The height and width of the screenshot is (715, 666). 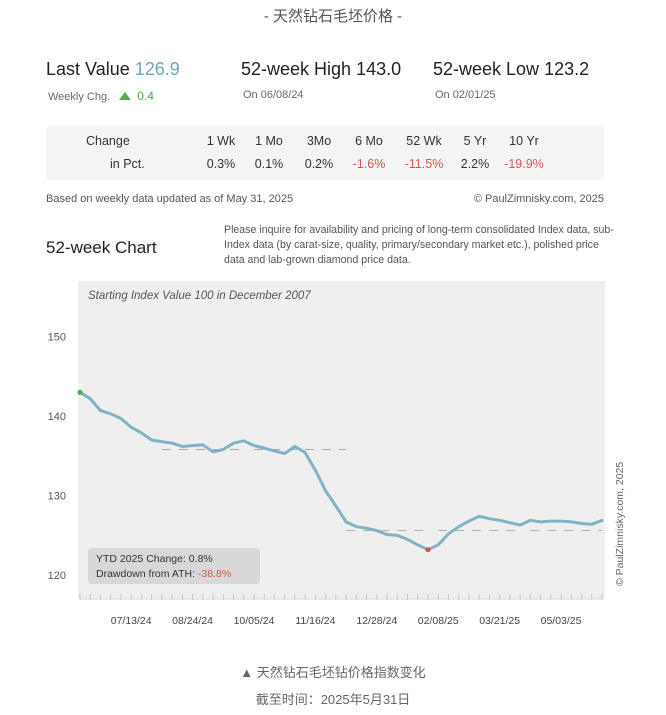 What do you see at coordinates (315, 621) in the screenshot?
I see `x-tick-label: 11/16/24` at bounding box center [315, 621].